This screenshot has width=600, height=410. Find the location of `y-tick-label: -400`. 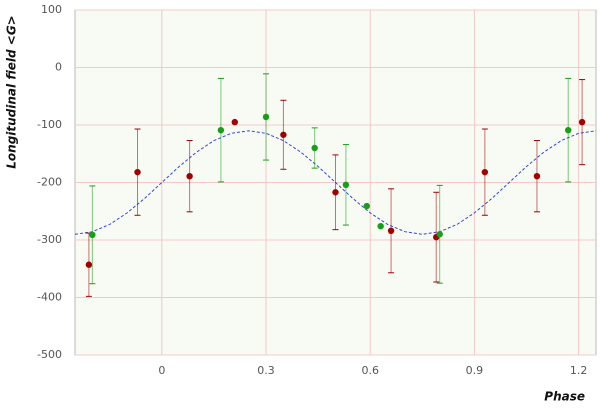

y-tick-label: -400 is located at coordinates (49, 297).